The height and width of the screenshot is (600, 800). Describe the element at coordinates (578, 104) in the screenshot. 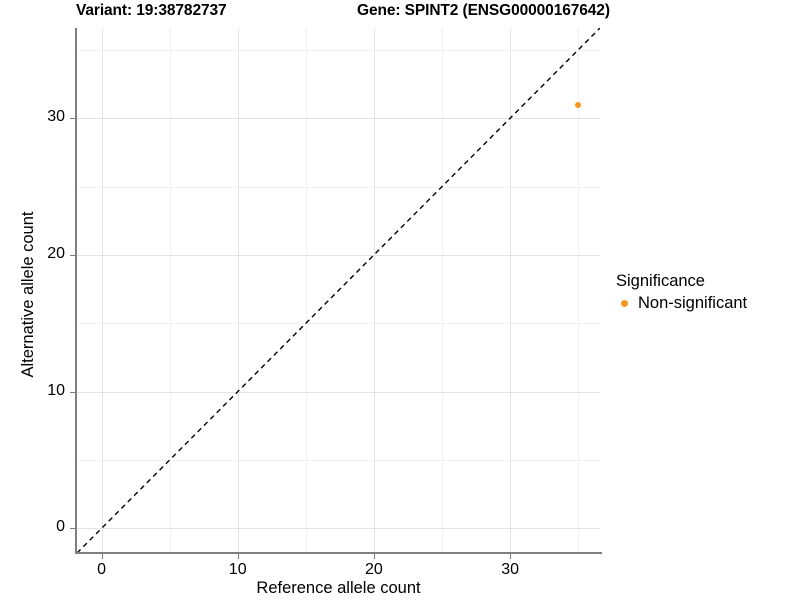

I see `scatter-point` at that location.